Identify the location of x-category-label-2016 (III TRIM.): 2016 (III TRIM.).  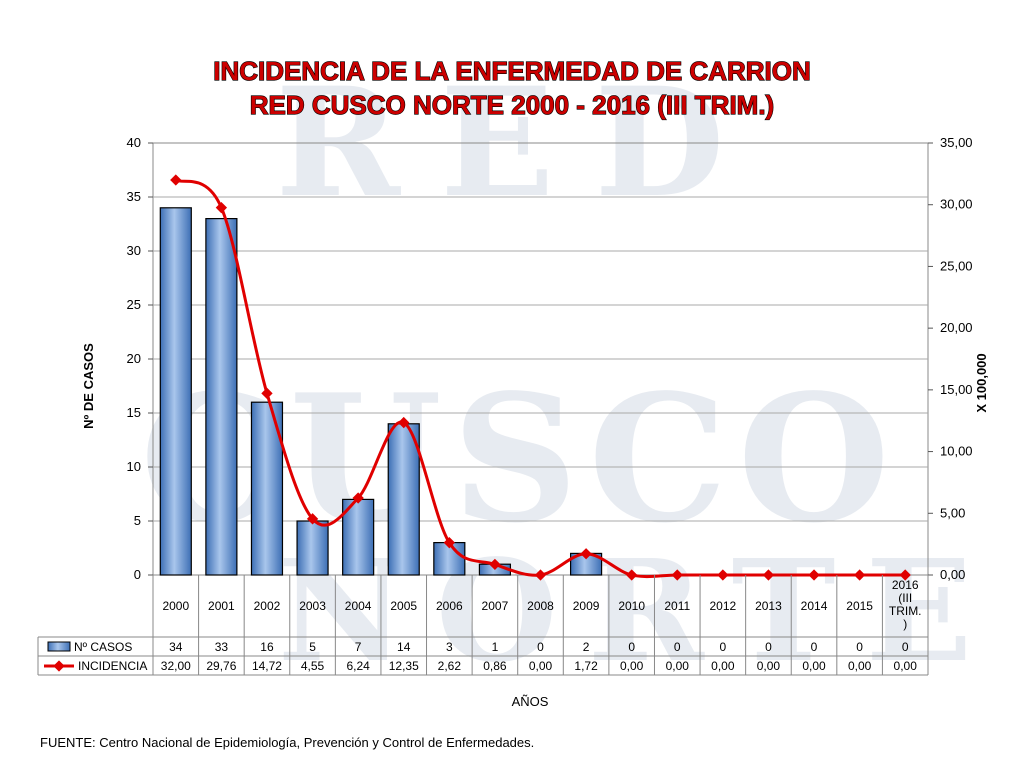
(905, 604).